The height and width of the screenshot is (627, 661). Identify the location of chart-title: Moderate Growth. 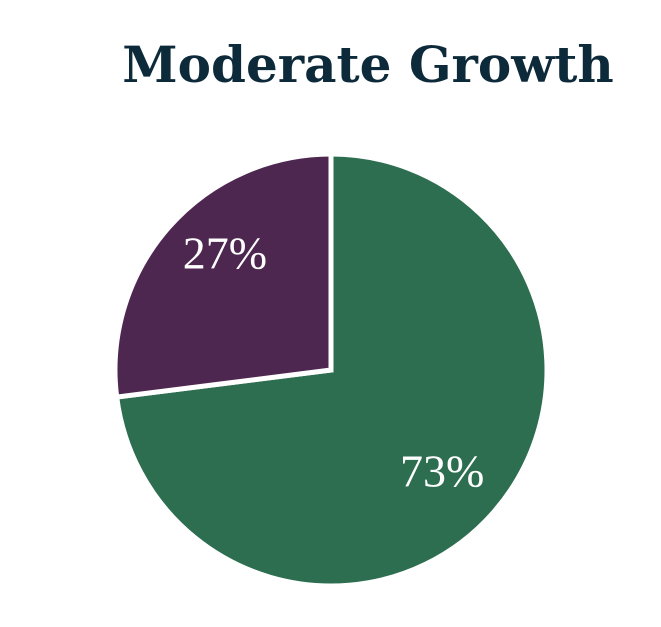
(367, 64).